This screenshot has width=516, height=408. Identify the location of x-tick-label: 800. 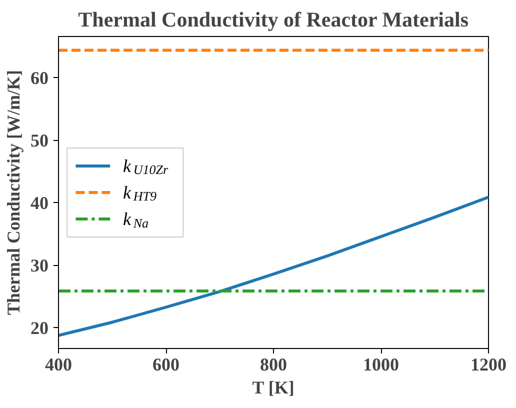
(273, 364).